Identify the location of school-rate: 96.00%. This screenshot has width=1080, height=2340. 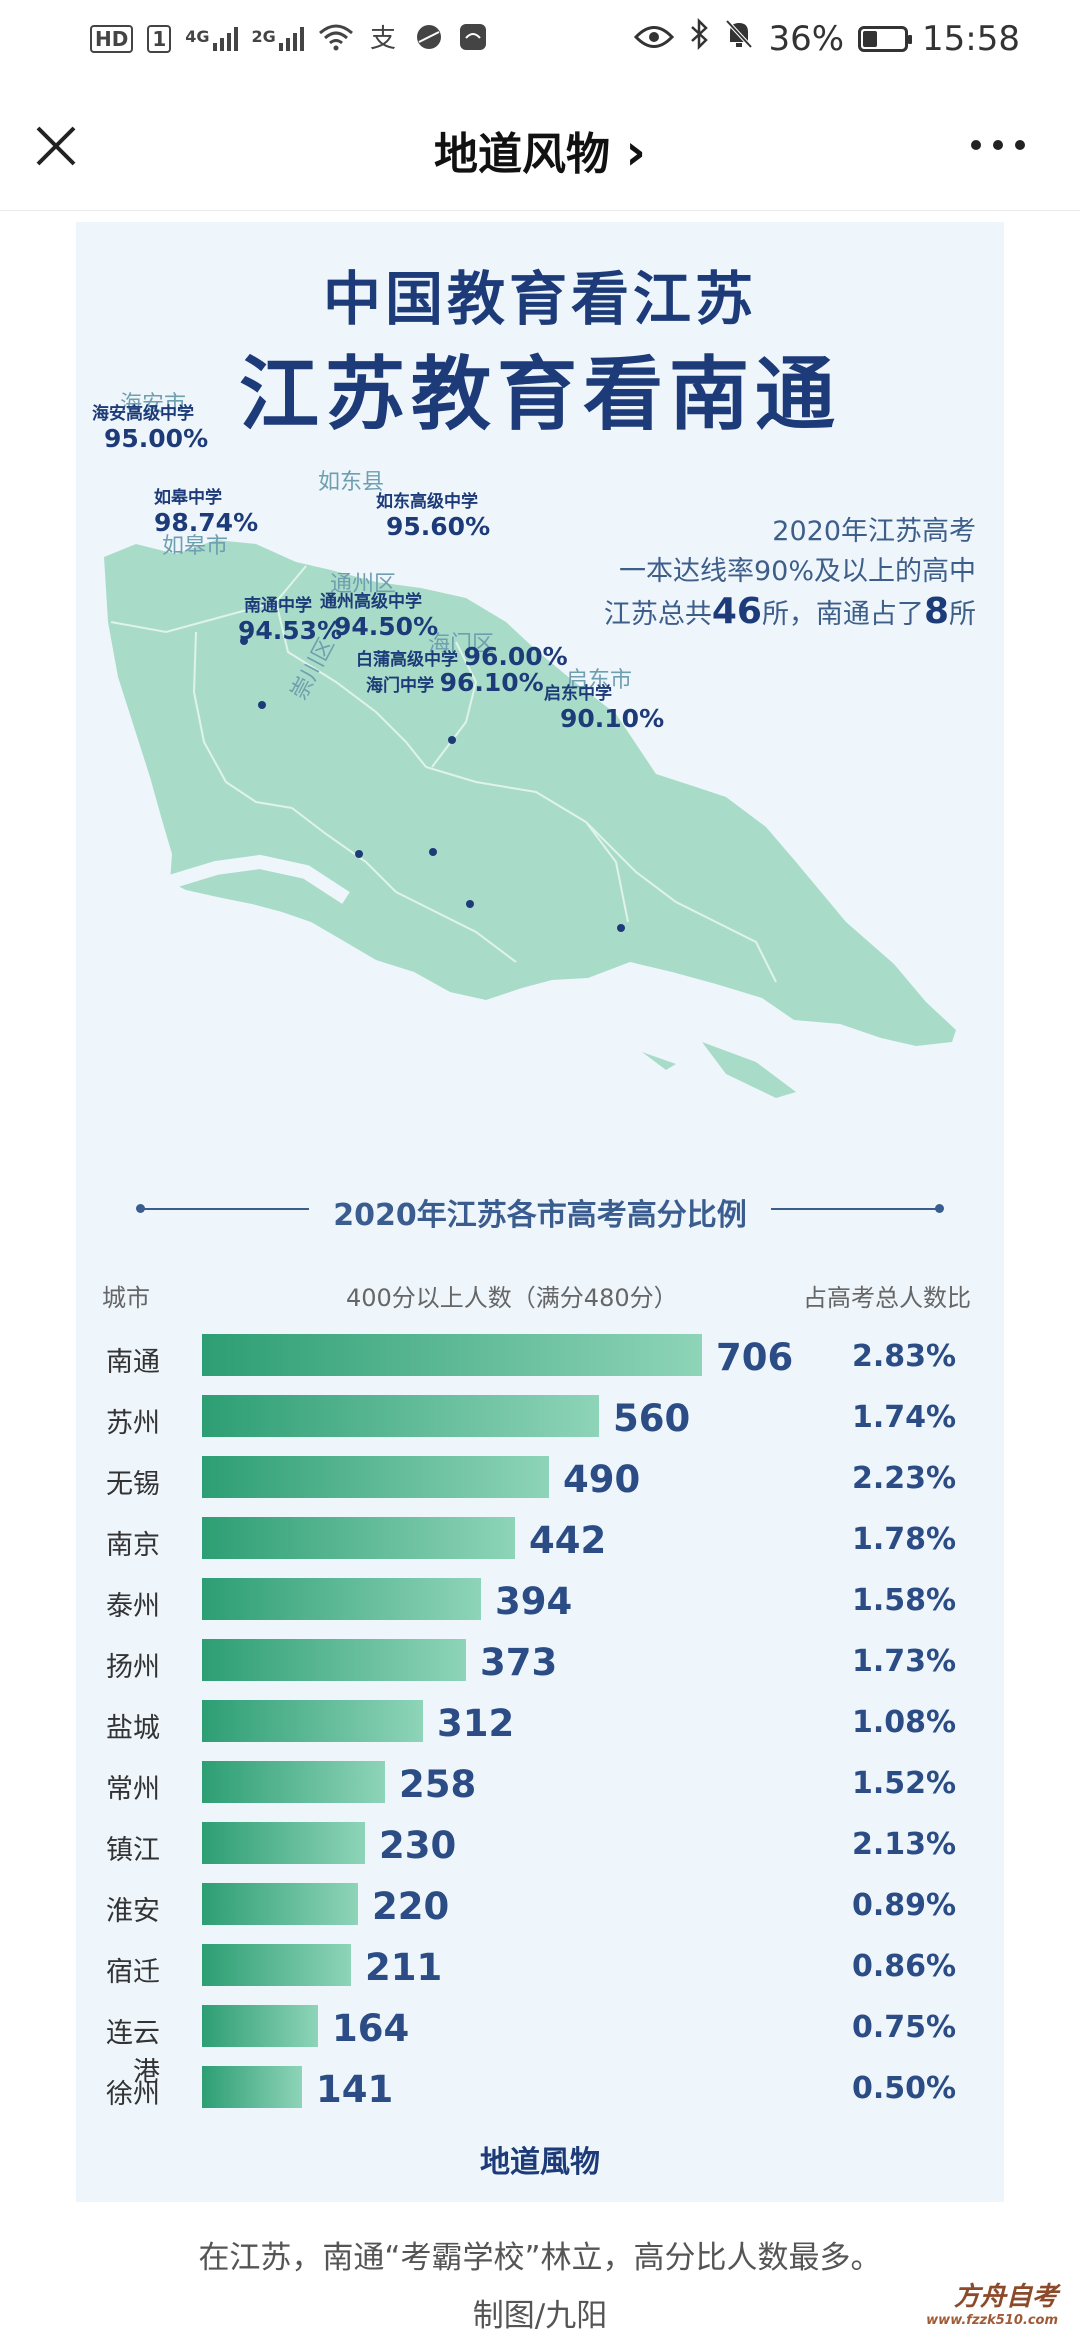
(515, 656).